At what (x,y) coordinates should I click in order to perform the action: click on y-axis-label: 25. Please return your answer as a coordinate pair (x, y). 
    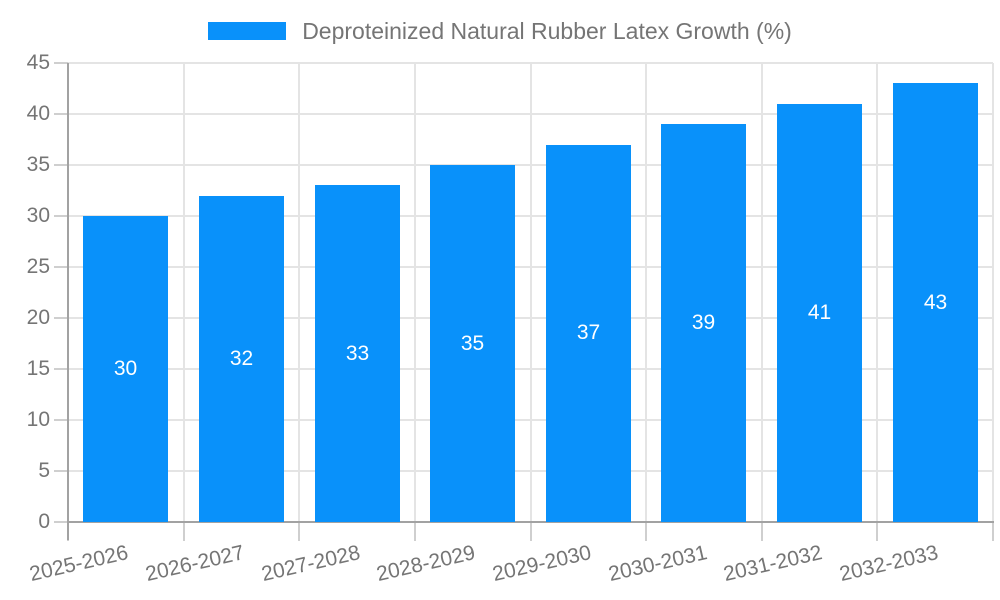
    Looking at the image, I should click on (38, 266).